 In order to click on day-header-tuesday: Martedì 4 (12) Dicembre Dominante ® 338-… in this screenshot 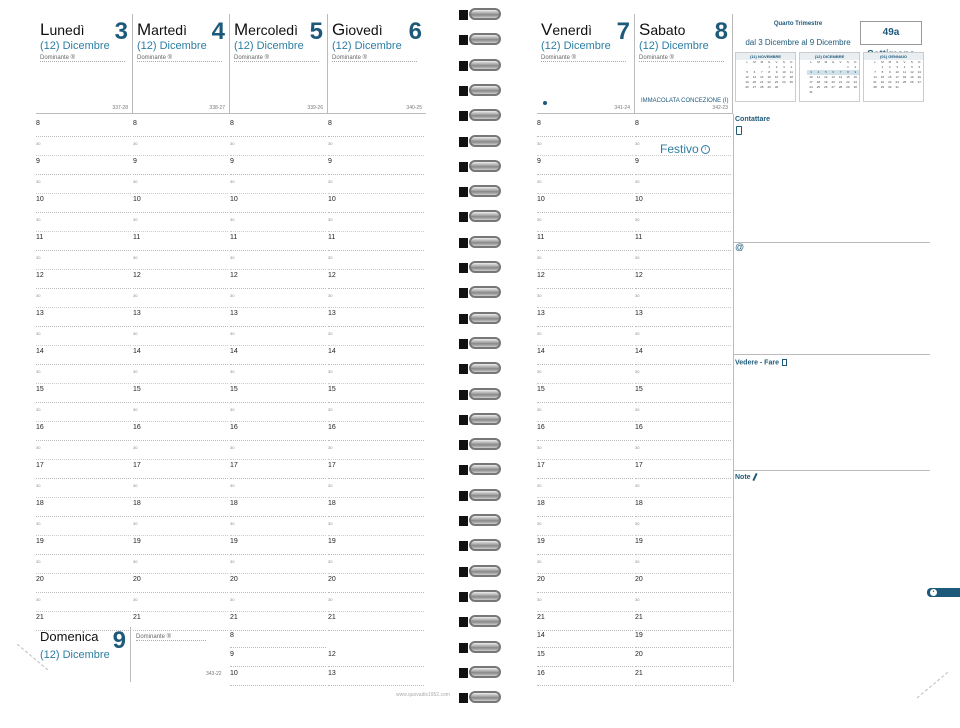, I will do `click(181, 64)`.